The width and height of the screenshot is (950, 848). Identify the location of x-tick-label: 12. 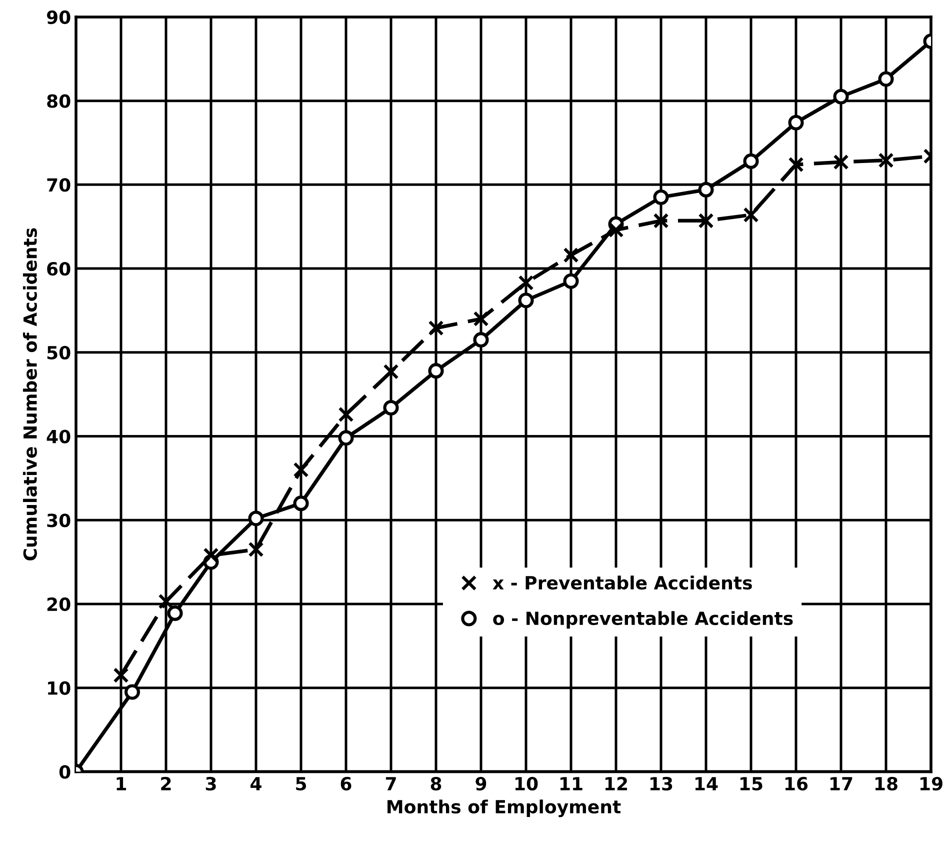
(616, 783).